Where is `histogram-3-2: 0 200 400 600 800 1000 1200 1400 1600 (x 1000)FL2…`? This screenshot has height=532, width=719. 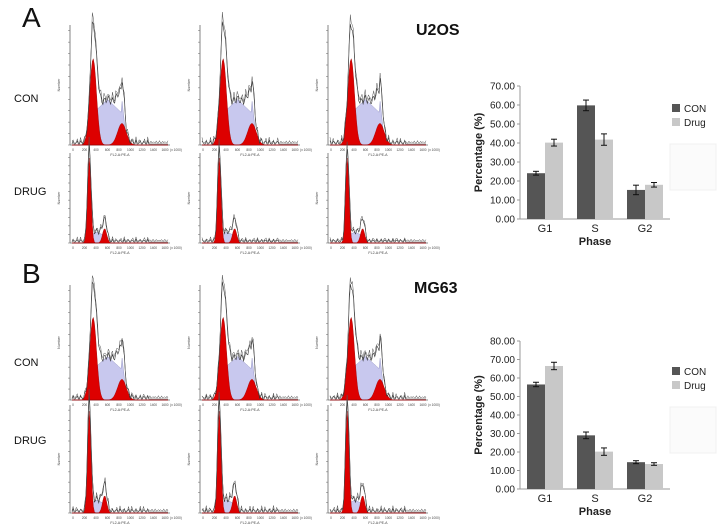
histogram-3-2: 0 200 400 600 800 1000 1200 1400 1600 (x 1000)FL2… is located at coordinates (377, 459).